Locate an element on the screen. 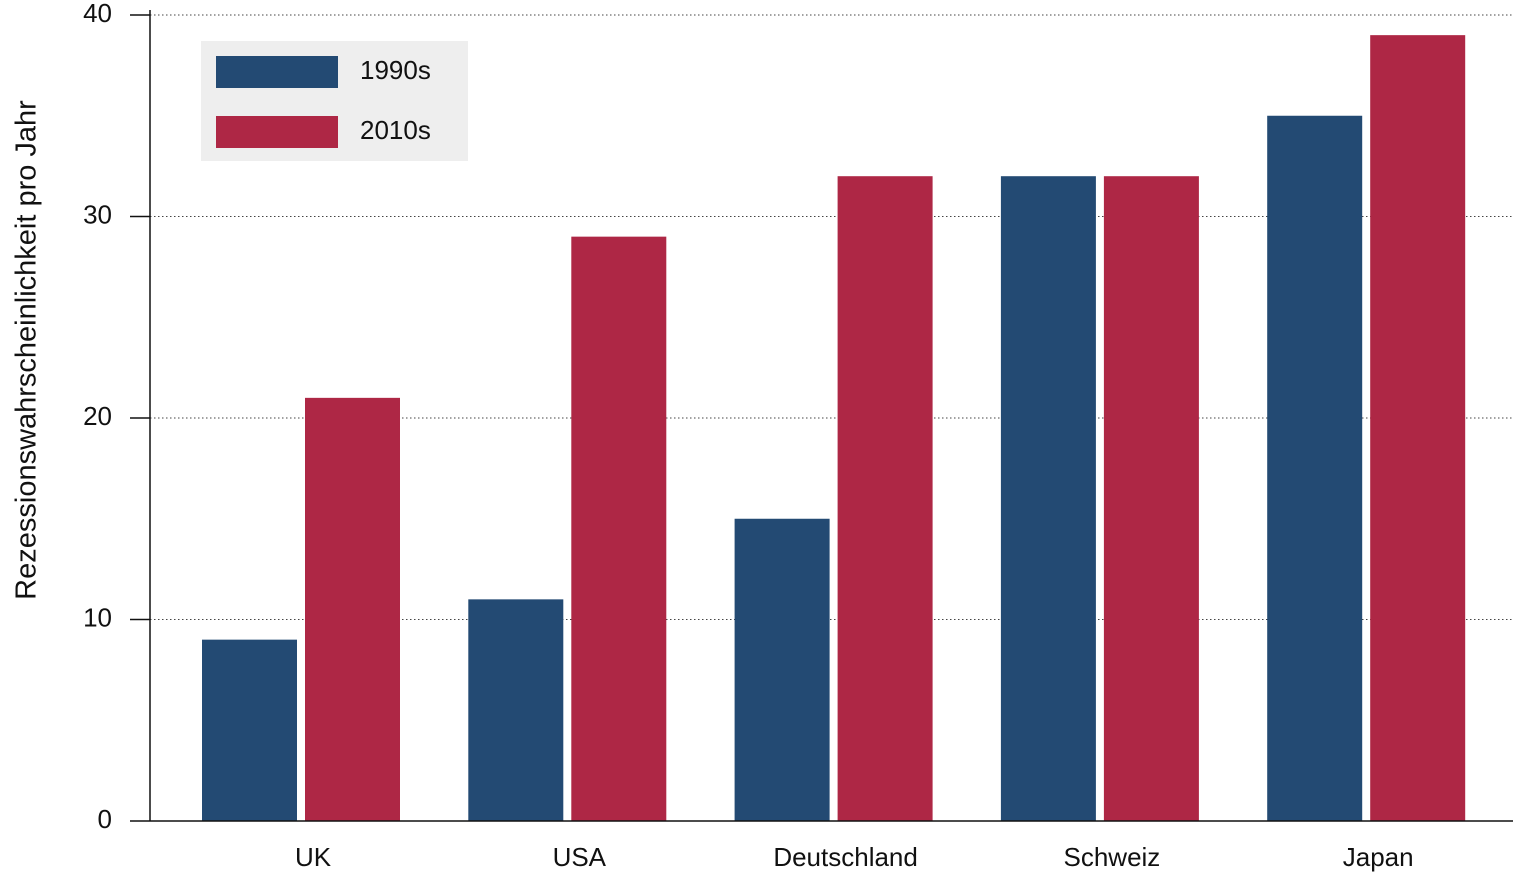 The height and width of the screenshot is (874, 1513). legend-label: 1990s is located at coordinates (395, 70).